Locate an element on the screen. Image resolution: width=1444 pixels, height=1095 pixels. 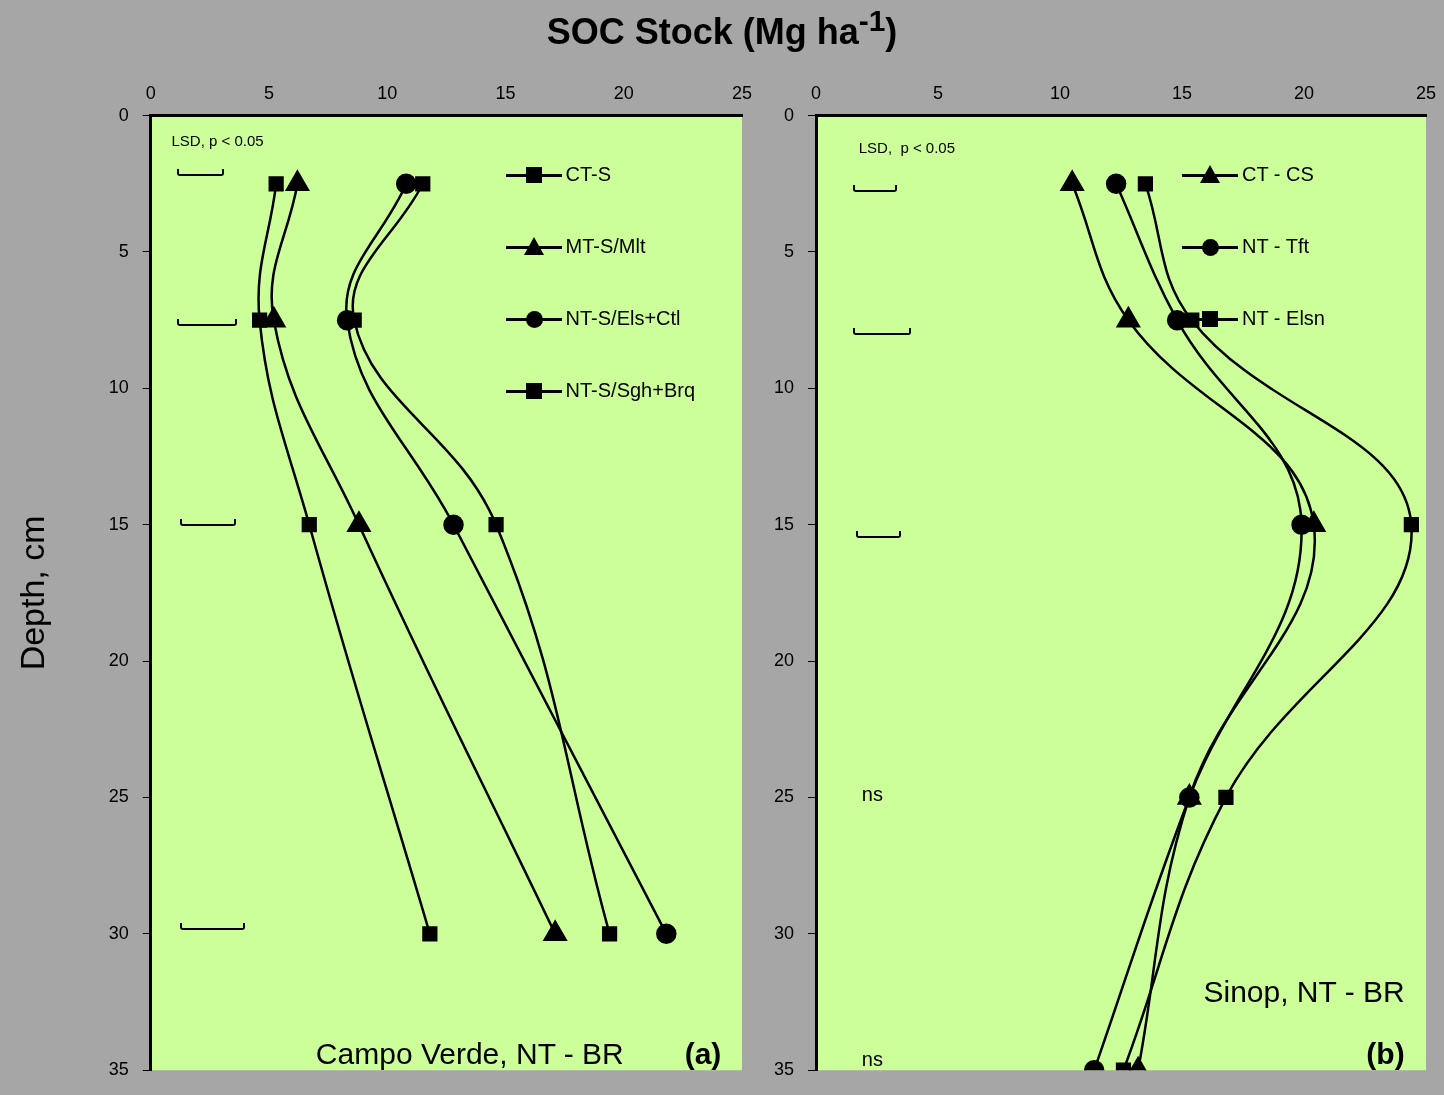
annotation: (b) is located at coordinates (1385, 1054).